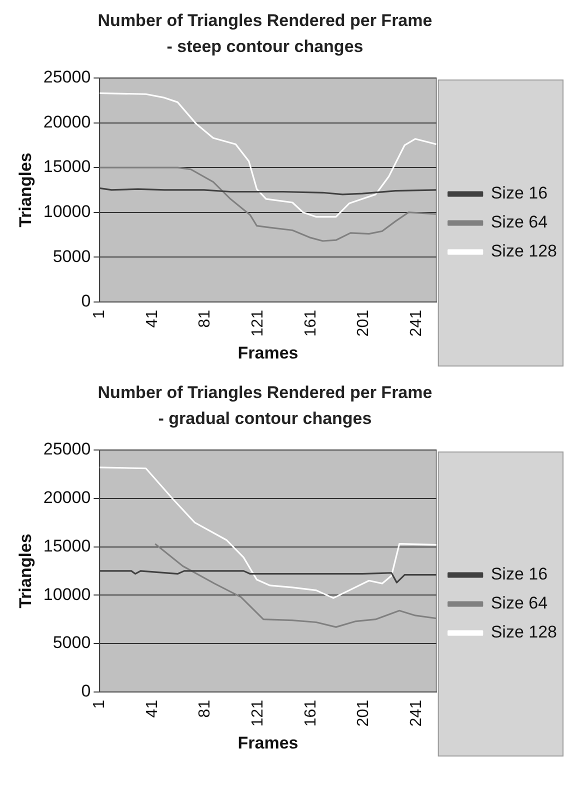  What do you see at coordinates (265, 34) in the screenshot?
I see `chart-title: Number of Triangles Rendered per Frame - steep contour changes` at bounding box center [265, 34].